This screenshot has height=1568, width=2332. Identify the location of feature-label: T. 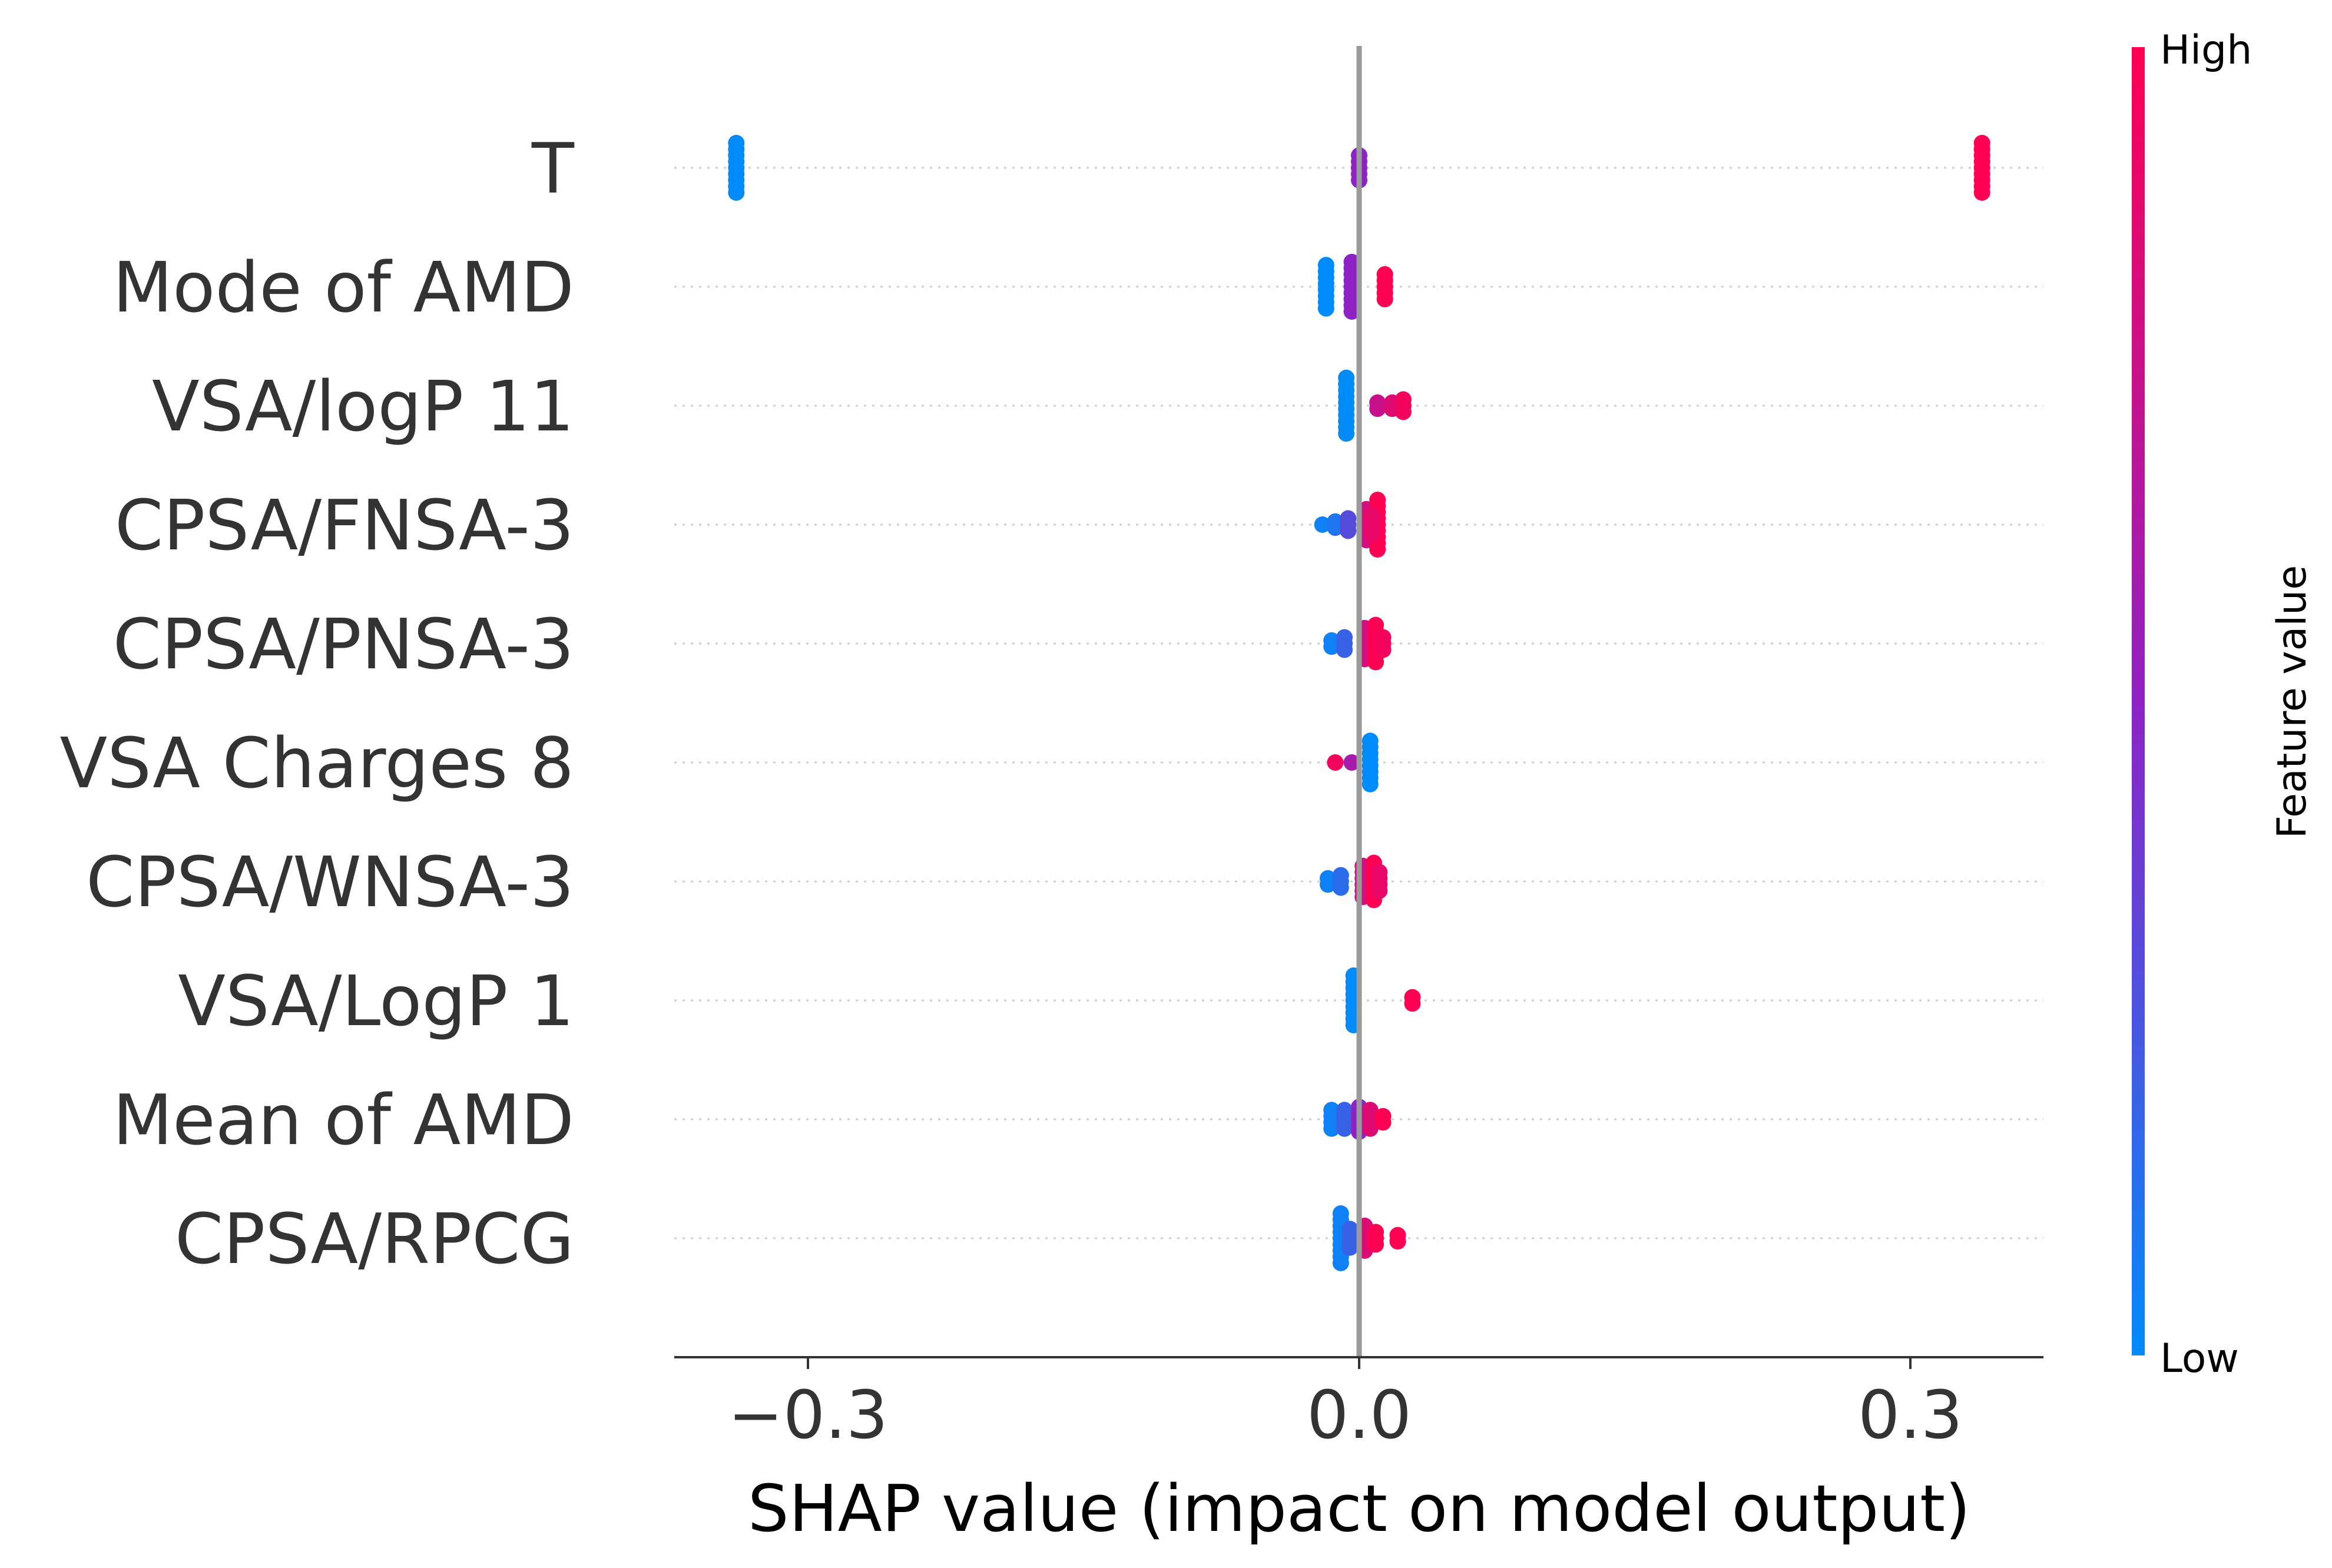
(553, 168).